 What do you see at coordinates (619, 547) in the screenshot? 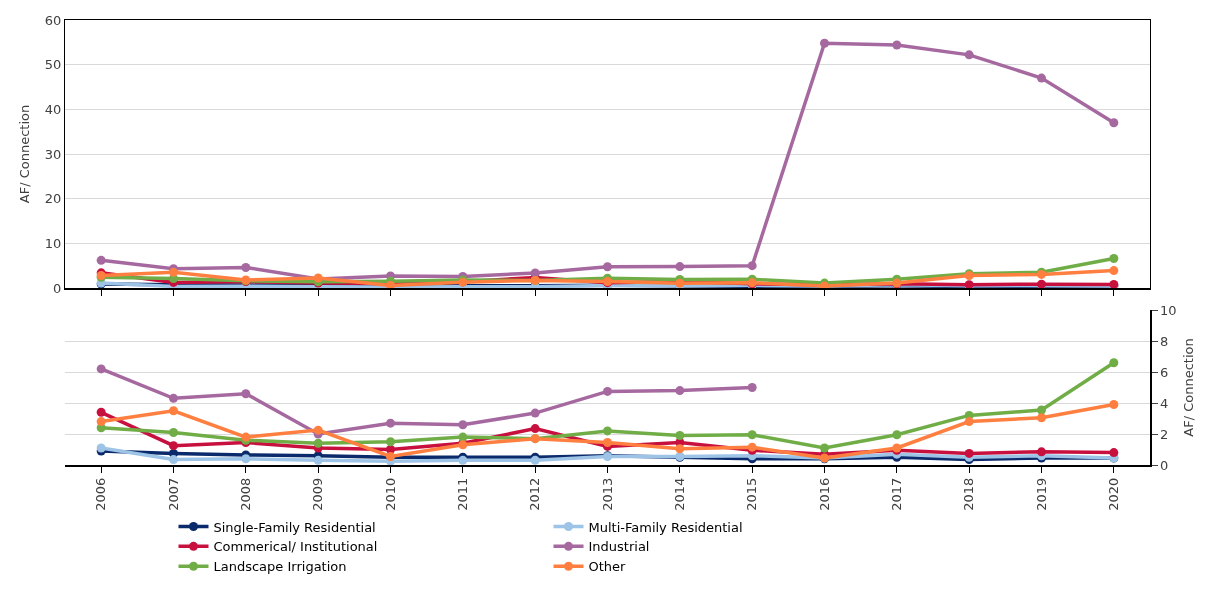
I see `legend-label: Industrial` at bounding box center [619, 547].